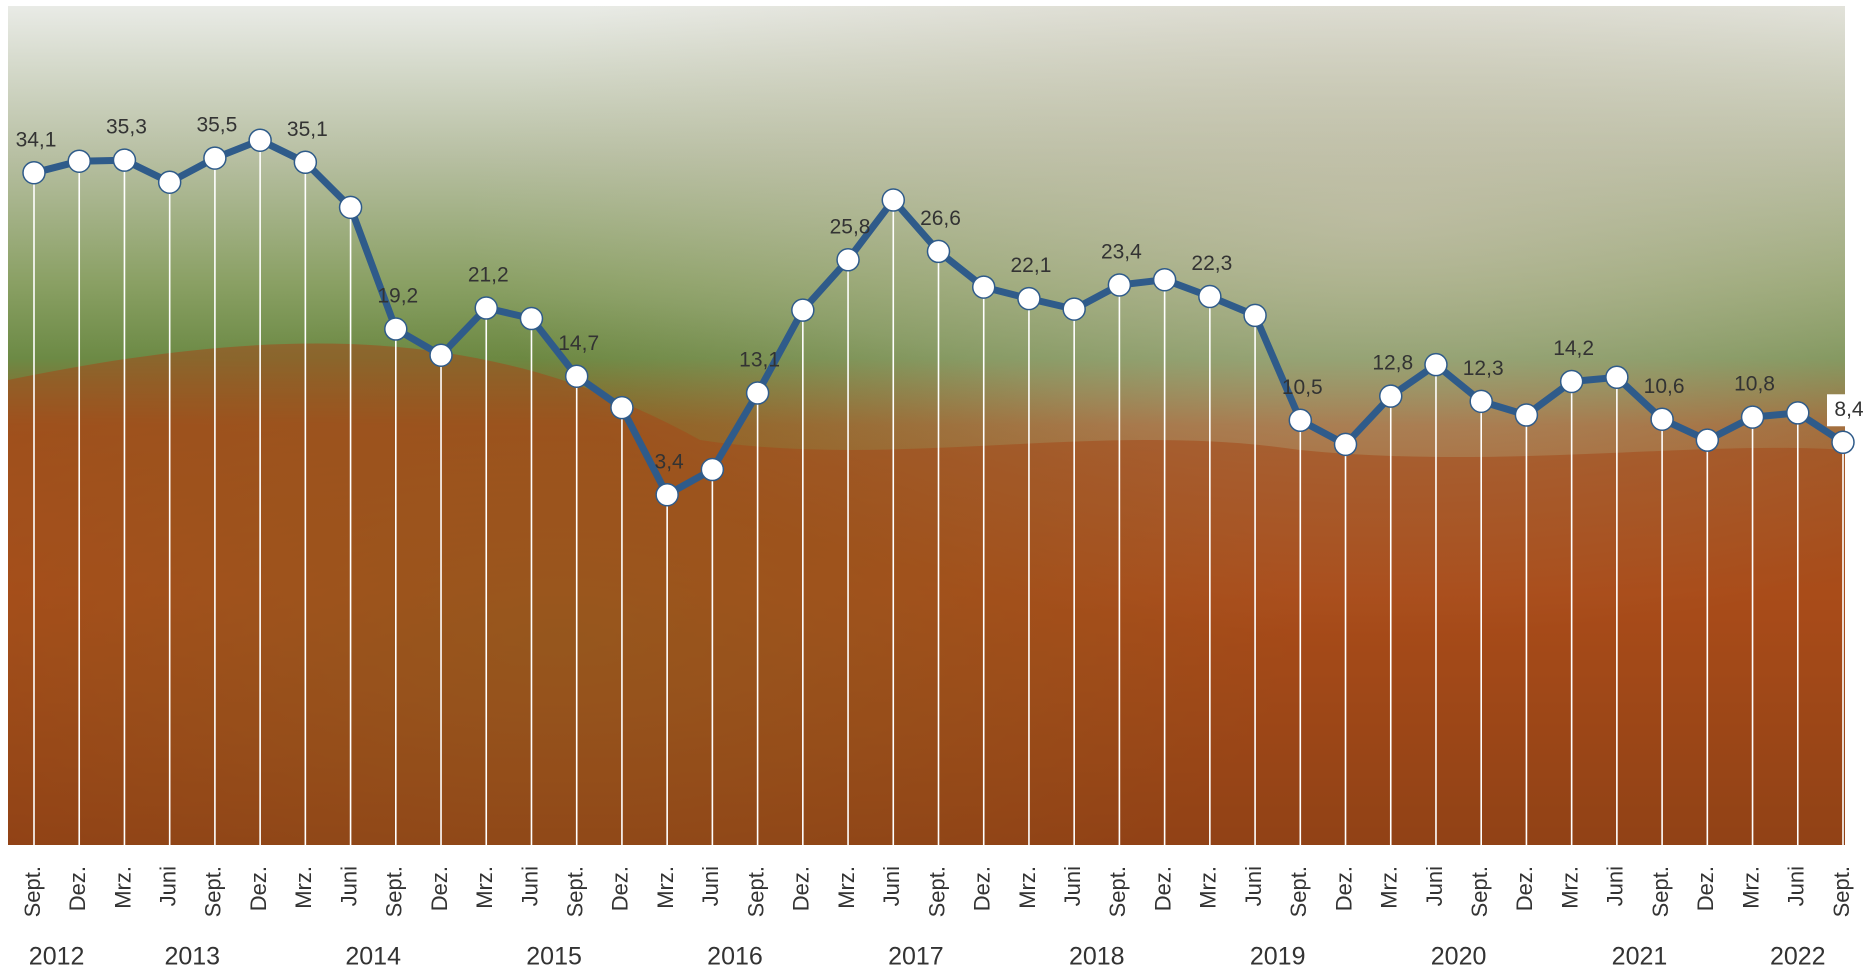  Describe the element at coordinates (488, 275) in the screenshot. I see `value-label: 21,2` at that location.